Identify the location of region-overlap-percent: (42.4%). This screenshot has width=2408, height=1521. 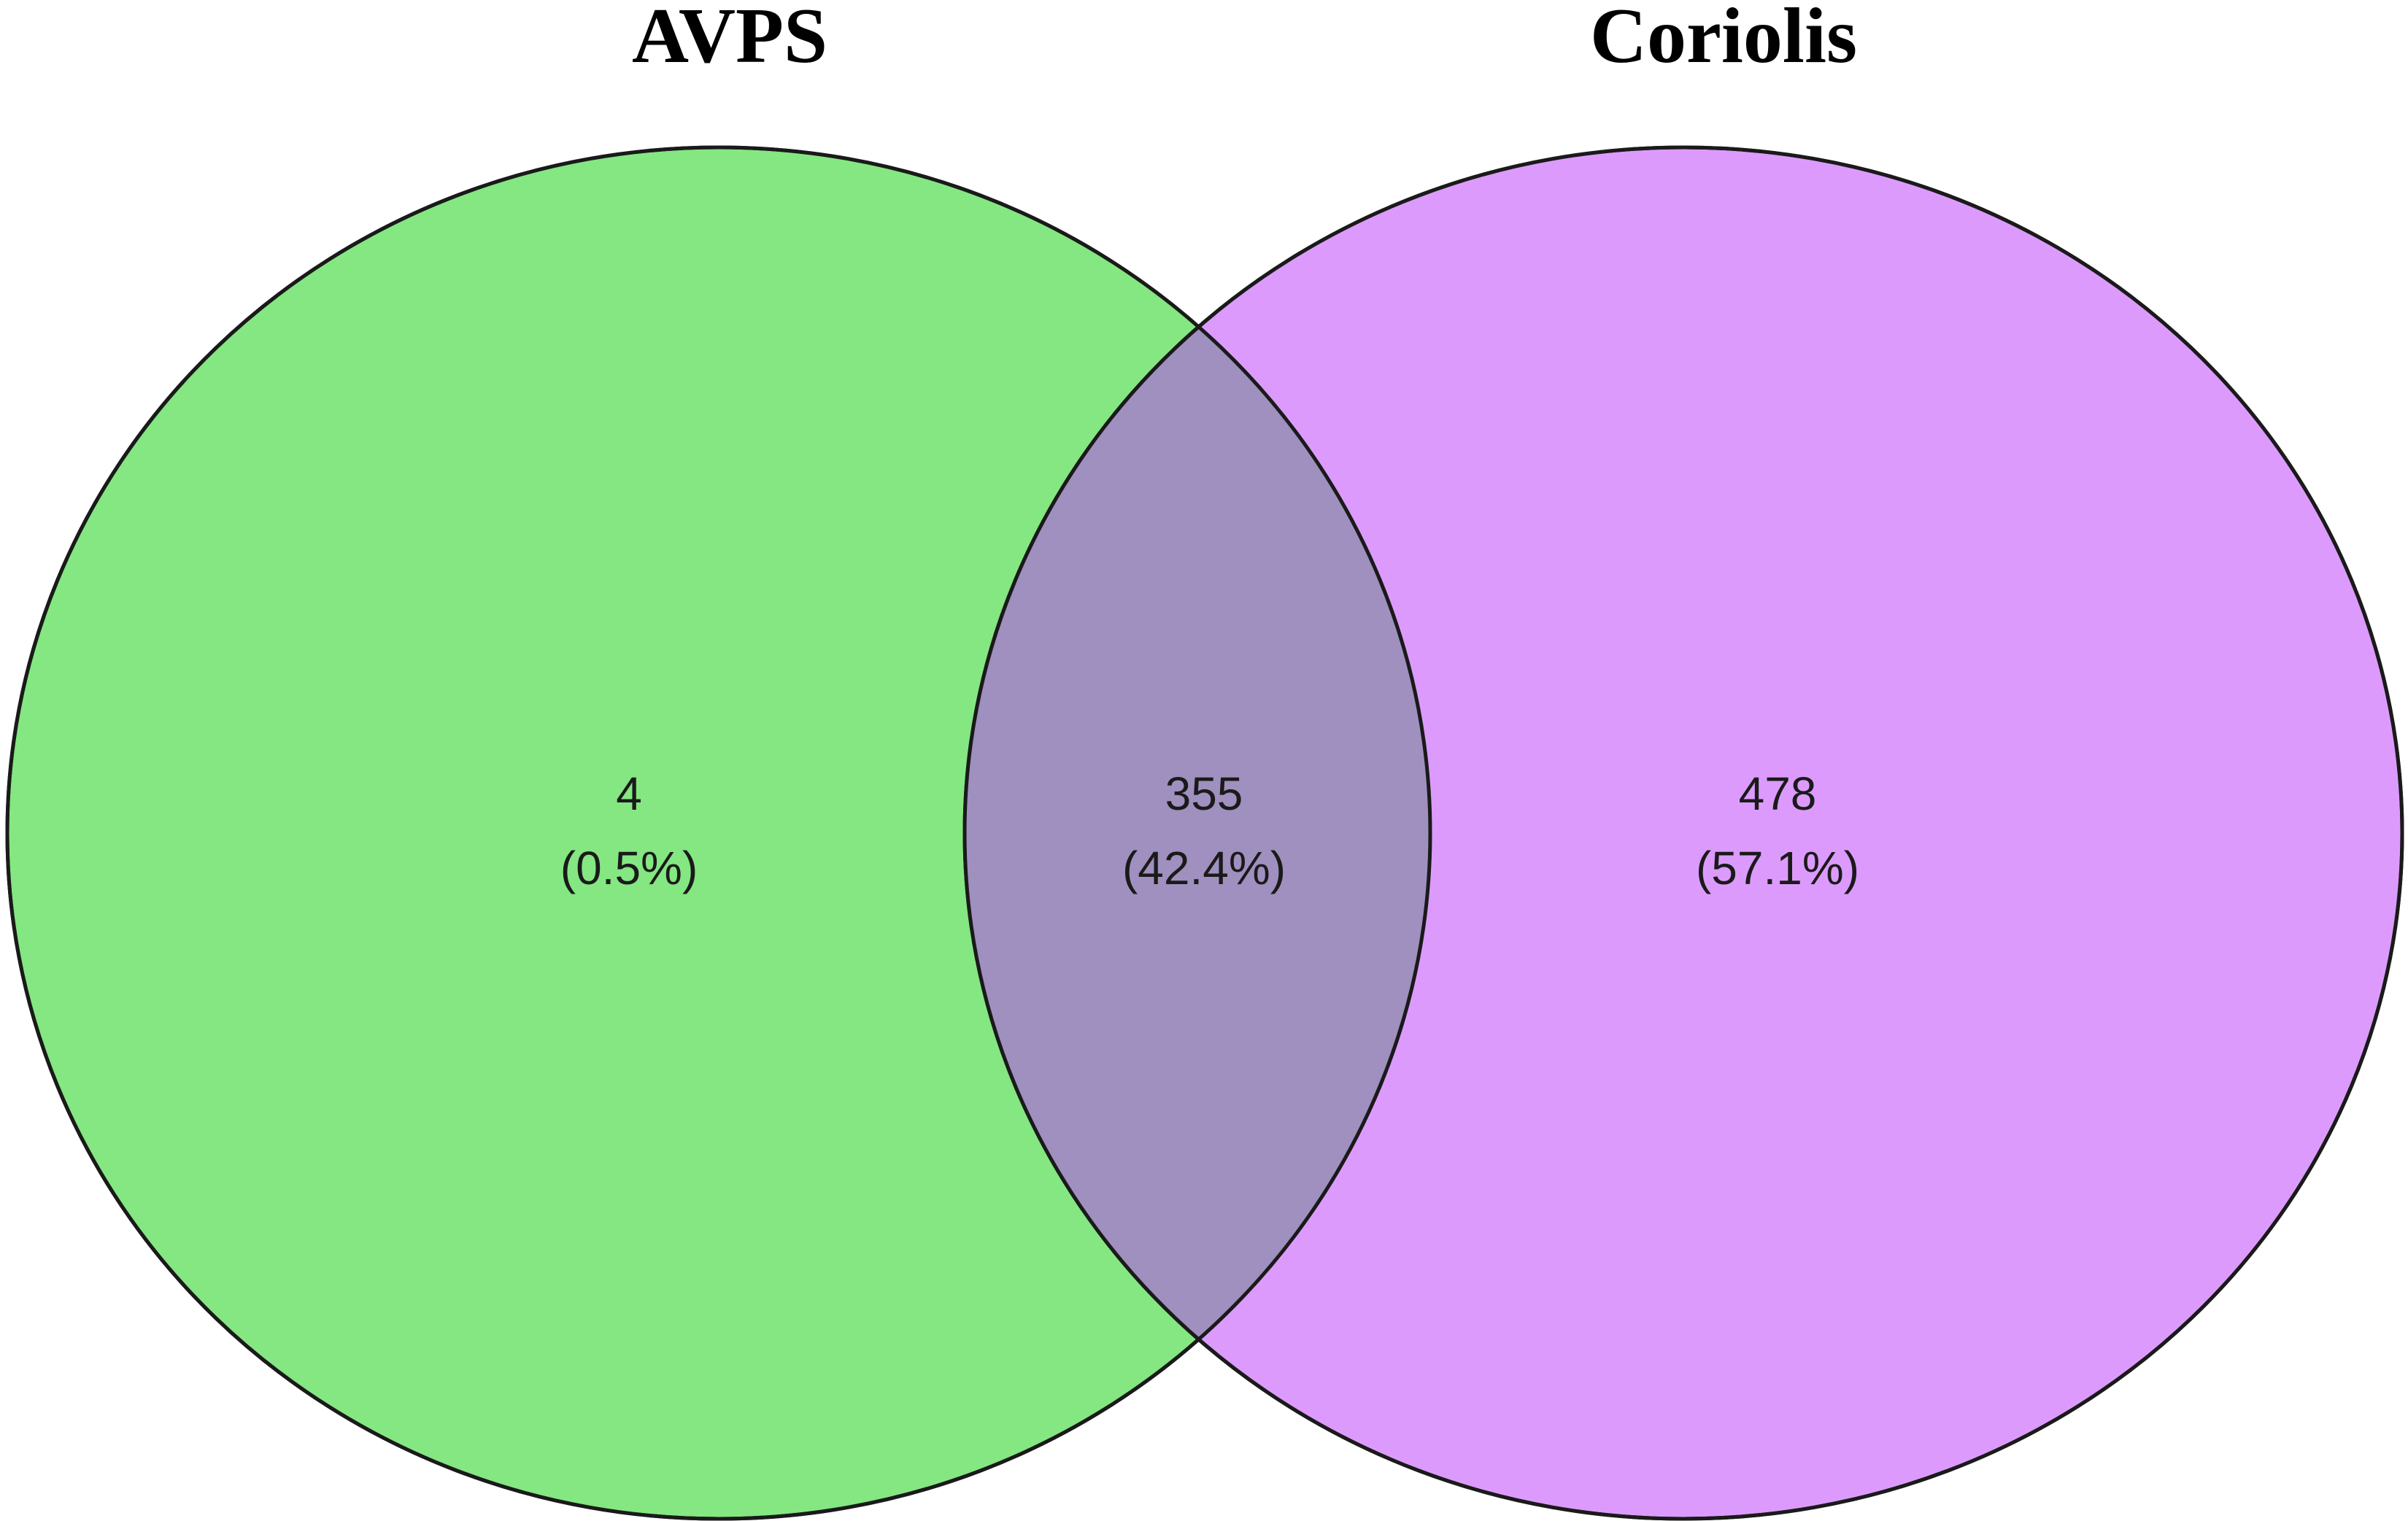
(1204, 868).